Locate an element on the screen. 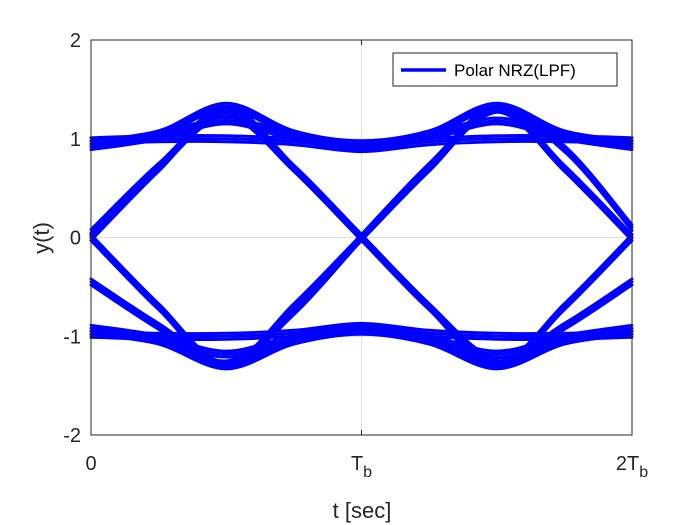 The width and height of the screenshot is (700, 525). y-tick-label: 2 is located at coordinates (75, 41).